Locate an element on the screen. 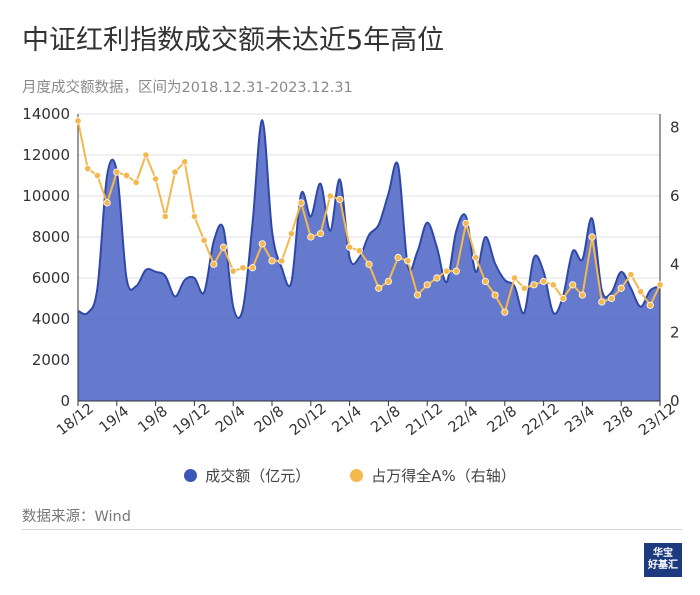  y-right-tick-label: 0 is located at coordinates (675, 401).